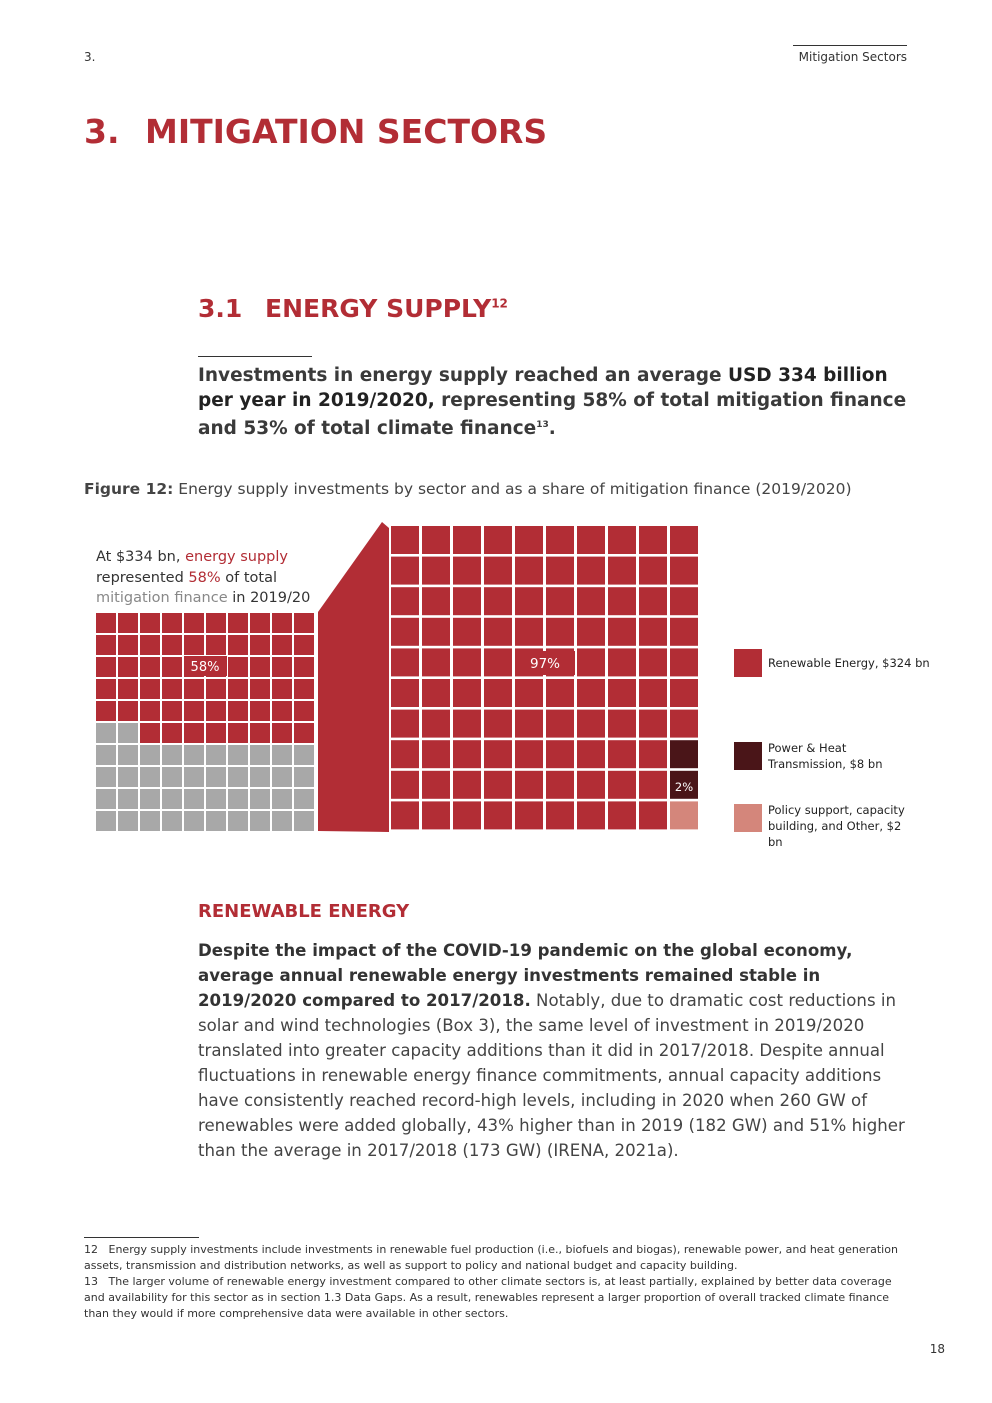 This screenshot has width=992, height=1403. What do you see at coordinates (91, 1249) in the screenshot?
I see `footnote-number: 12` at bounding box center [91, 1249].